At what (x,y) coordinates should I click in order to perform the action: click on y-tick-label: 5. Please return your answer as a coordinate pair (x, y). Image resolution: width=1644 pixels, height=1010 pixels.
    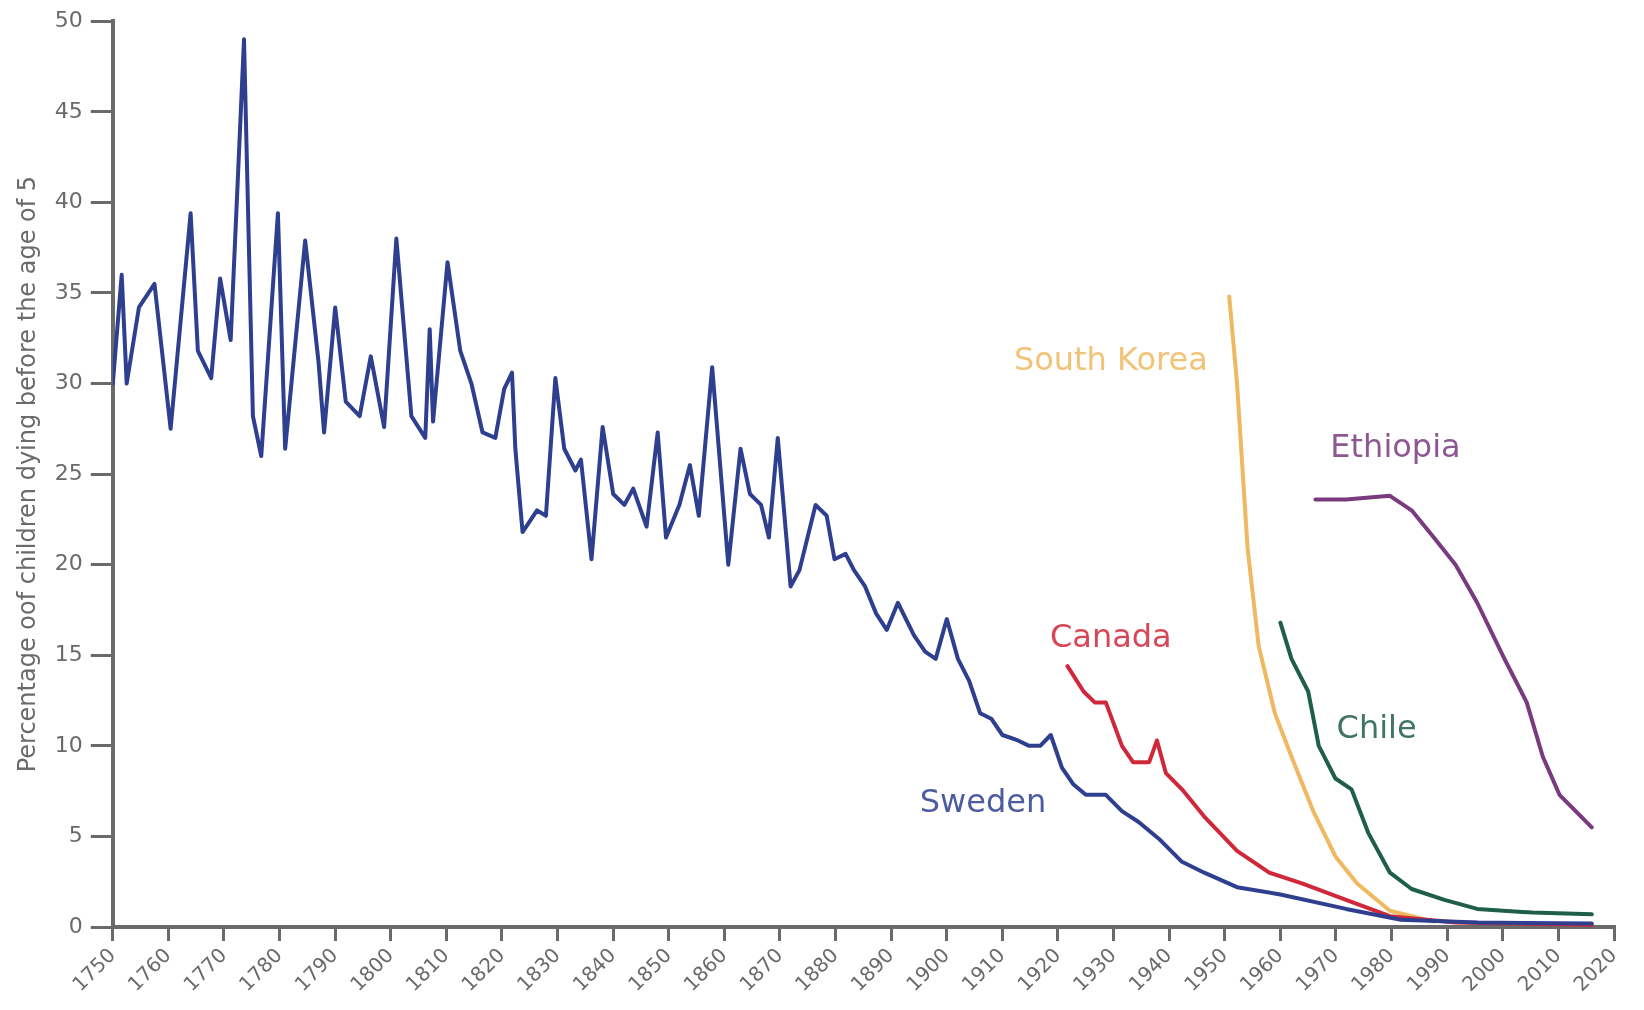
    Looking at the image, I should click on (75, 835).